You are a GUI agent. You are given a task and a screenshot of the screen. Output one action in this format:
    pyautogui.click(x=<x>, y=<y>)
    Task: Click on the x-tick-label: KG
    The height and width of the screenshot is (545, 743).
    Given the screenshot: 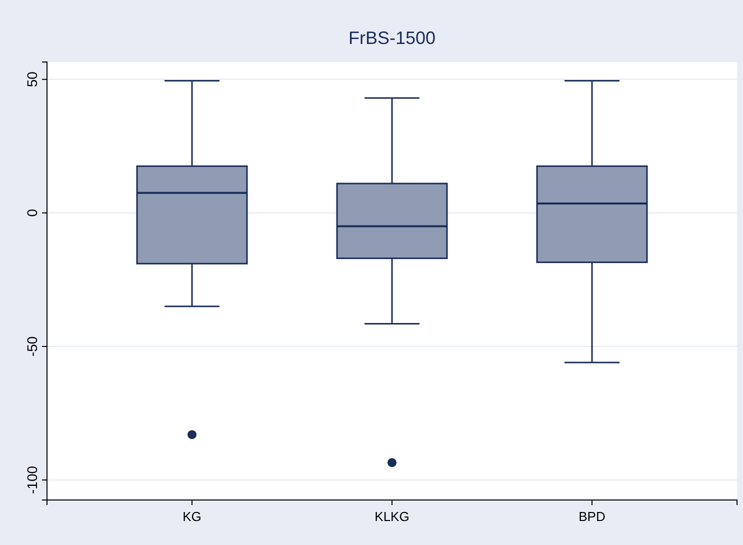 What is the action you would take?
    pyautogui.click(x=192, y=516)
    